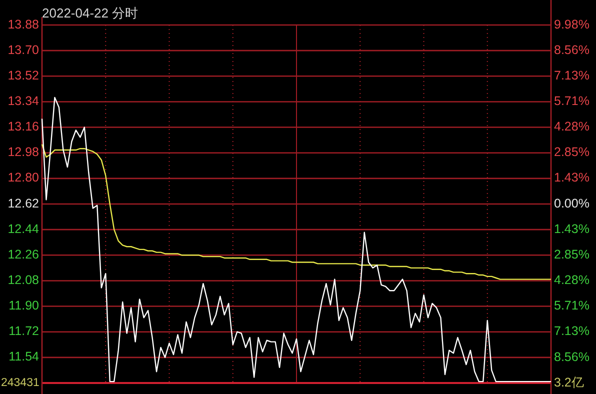 This screenshot has height=394, width=596. Describe the element at coordinates (24, 305) in the screenshot. I see `y-tick-label: 11.90` at that location.